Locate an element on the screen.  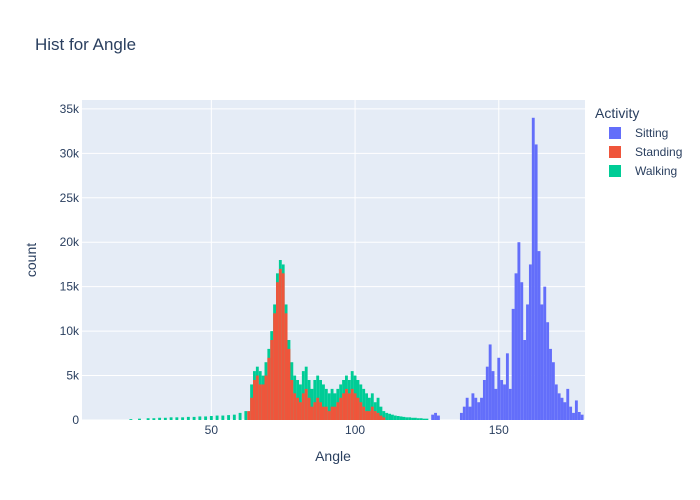
x-axis-ticks: 50 100 150 is located at coordinates (357, 430).